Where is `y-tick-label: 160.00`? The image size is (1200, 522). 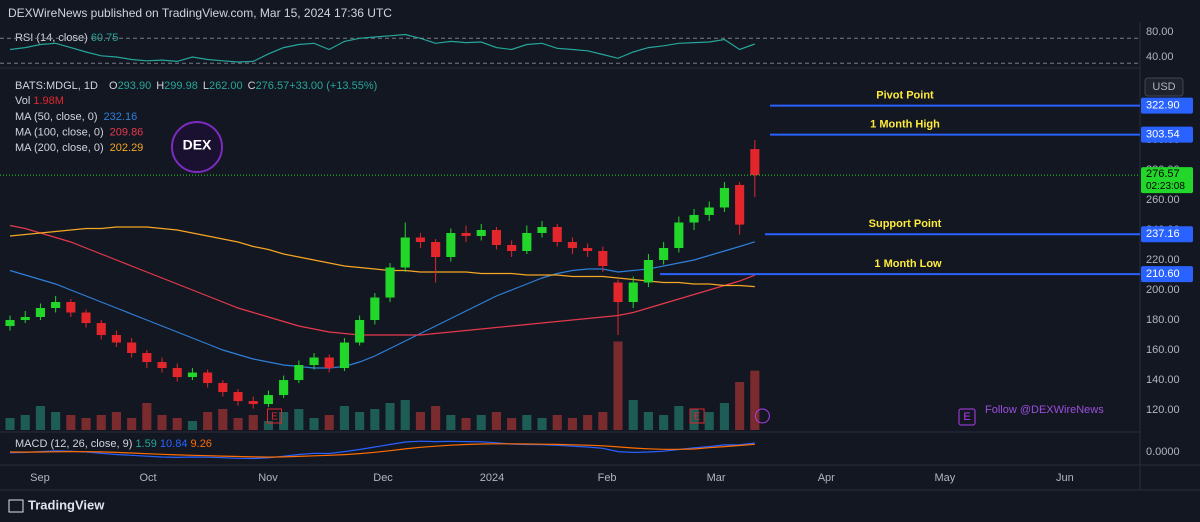 y-tick-label: 160.00 is located at coordinates (1163, 350).